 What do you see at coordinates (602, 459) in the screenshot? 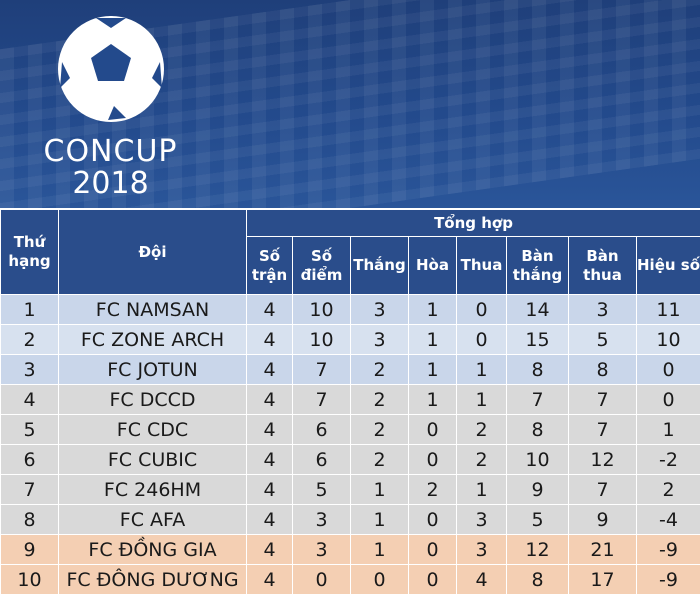
I see `goals-against-cell: 12` at bounding box center [602, 459].